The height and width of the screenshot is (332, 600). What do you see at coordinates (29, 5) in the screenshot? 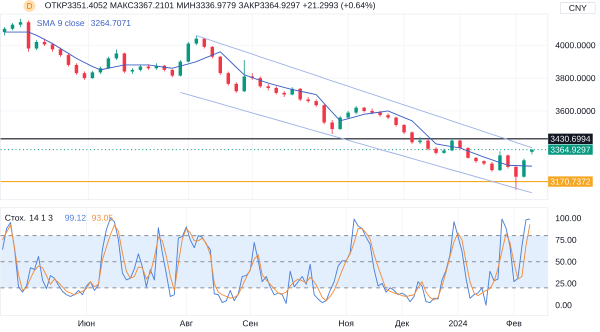
I see `text: D` at bounding box center [29, 5].